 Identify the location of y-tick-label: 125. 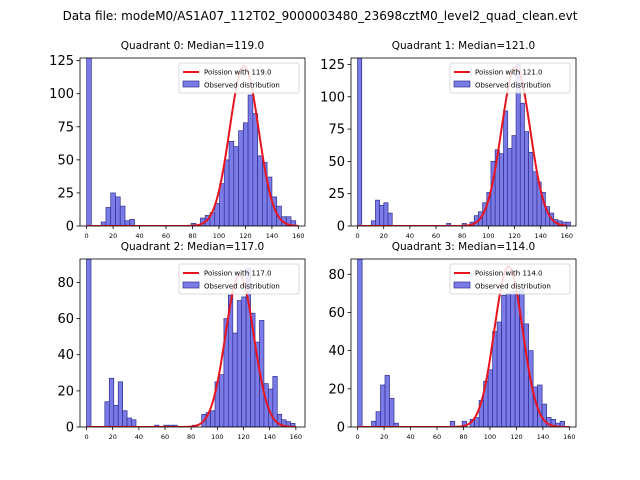
(61, 61).